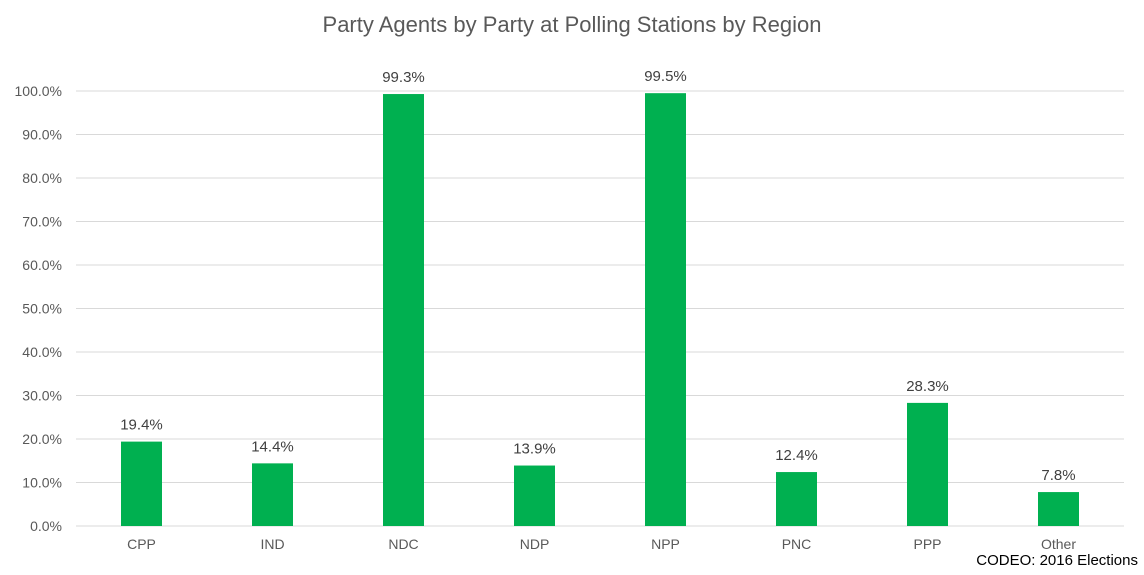 This screenshot has height=575, width=1144. What do you see at coordinates (42, 483) in the screenshot?
I see `y-tick-label: 10.0%` at bounding box center [42, 483].